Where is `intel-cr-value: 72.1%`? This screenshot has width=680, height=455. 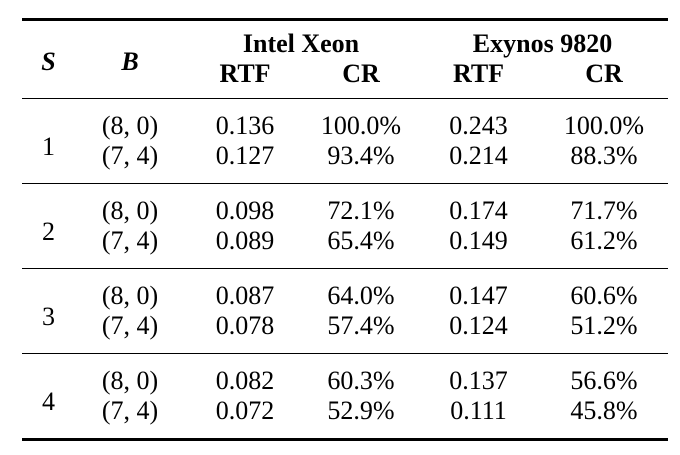
intel-cr-value: 72.1% is located at coordinates (361, 210).